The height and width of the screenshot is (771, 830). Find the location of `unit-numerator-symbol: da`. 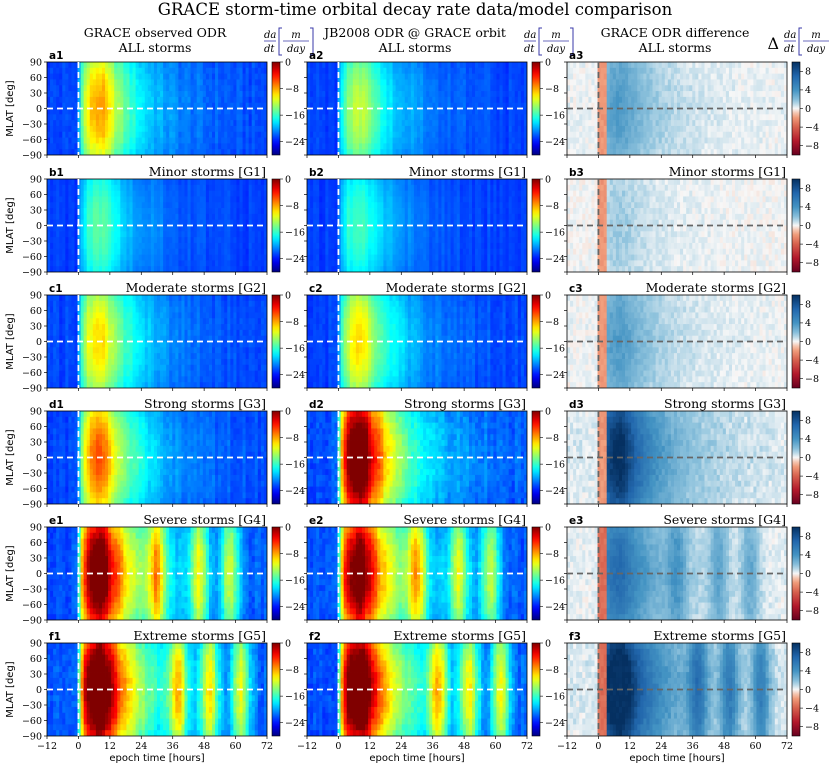

unit-numerator-symbol: da is located at coordinates (270, 35).